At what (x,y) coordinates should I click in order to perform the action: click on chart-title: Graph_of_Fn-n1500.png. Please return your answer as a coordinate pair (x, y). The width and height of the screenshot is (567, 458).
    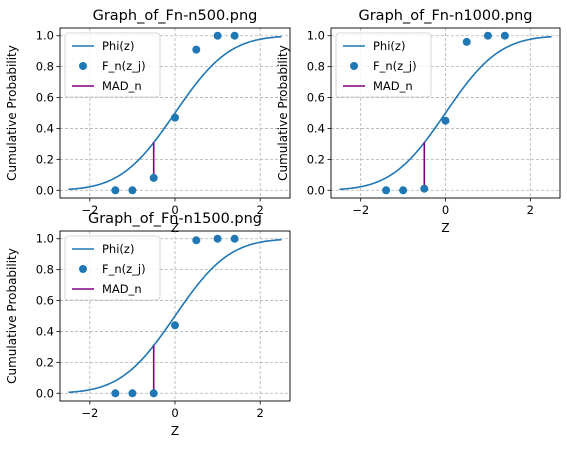
    Looking at the image, I should click on (175, 219).